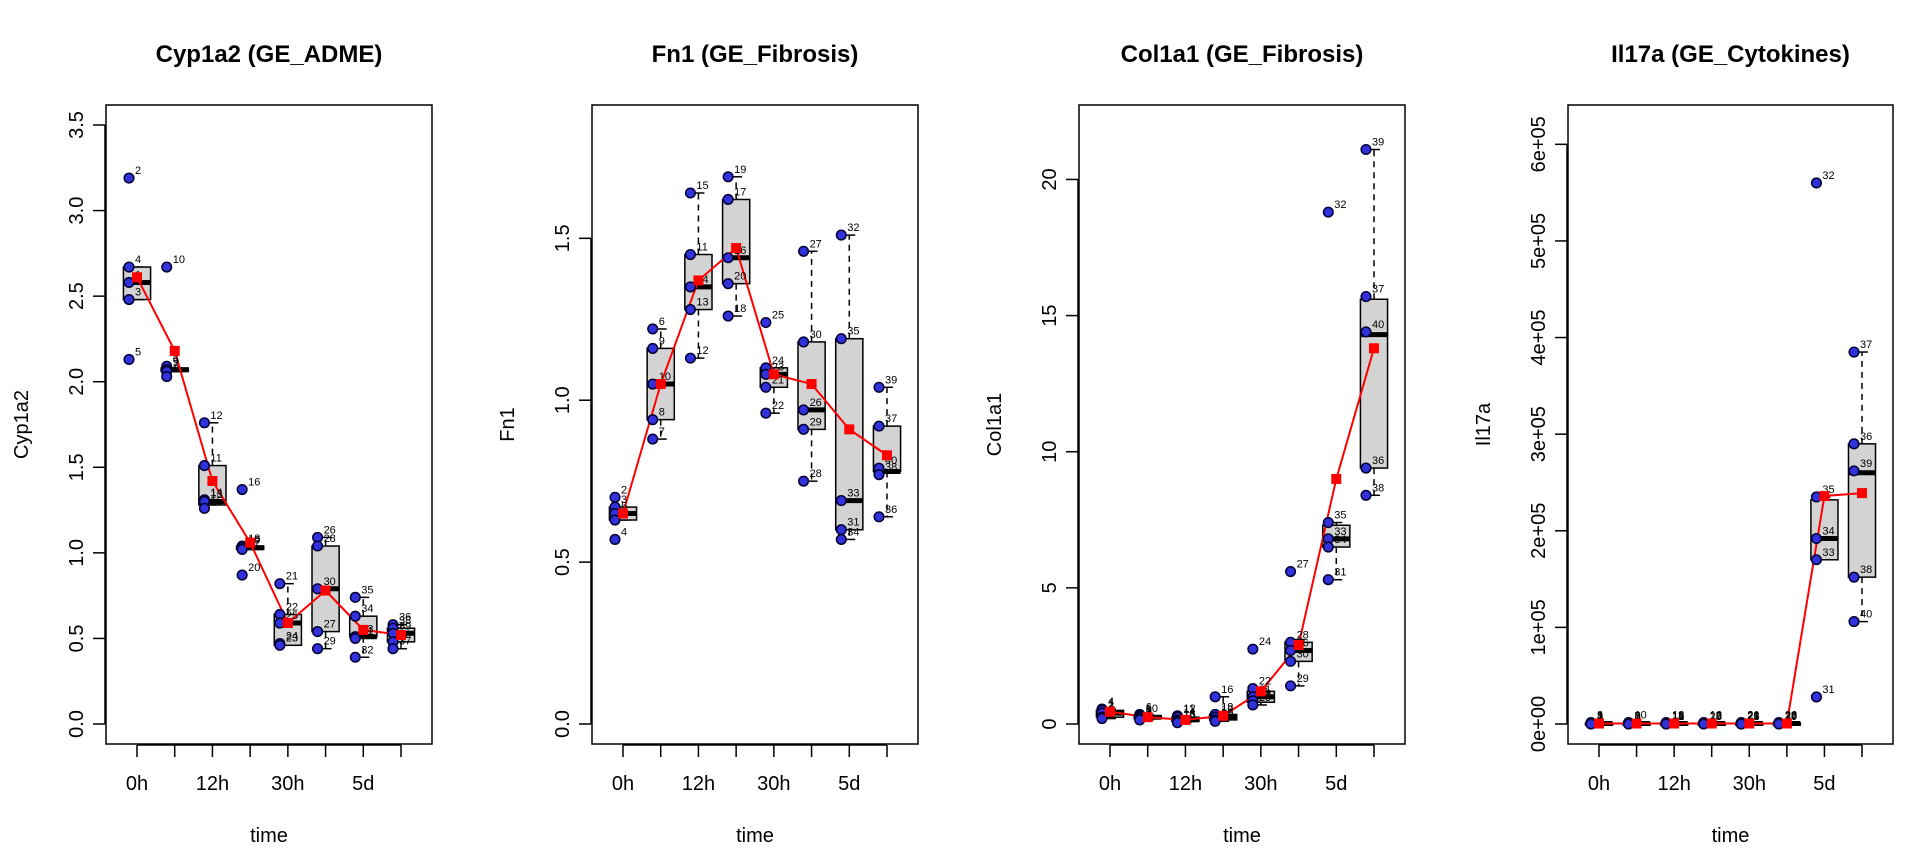 The image size is (1920, 864). I want to click on point-label: 10, so click(1152, 709).